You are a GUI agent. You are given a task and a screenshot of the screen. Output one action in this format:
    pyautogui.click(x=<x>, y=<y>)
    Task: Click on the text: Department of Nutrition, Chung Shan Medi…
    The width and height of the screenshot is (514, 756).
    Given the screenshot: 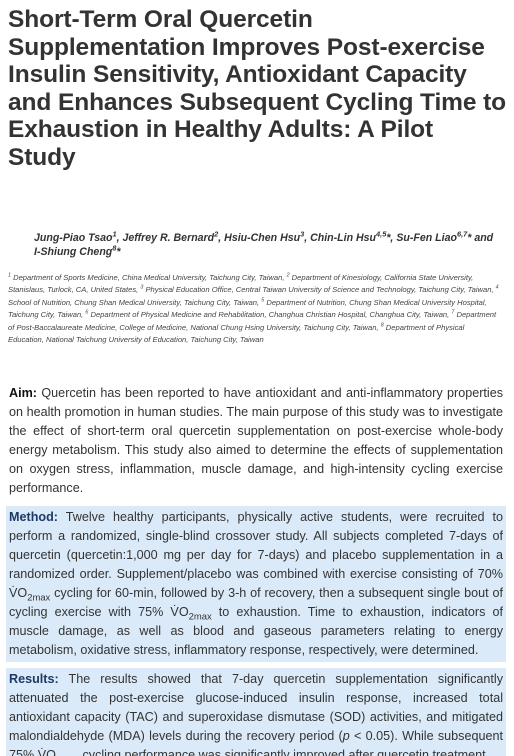 What is the action you would take?
    pyautogui.click(x=247, y=308)
    